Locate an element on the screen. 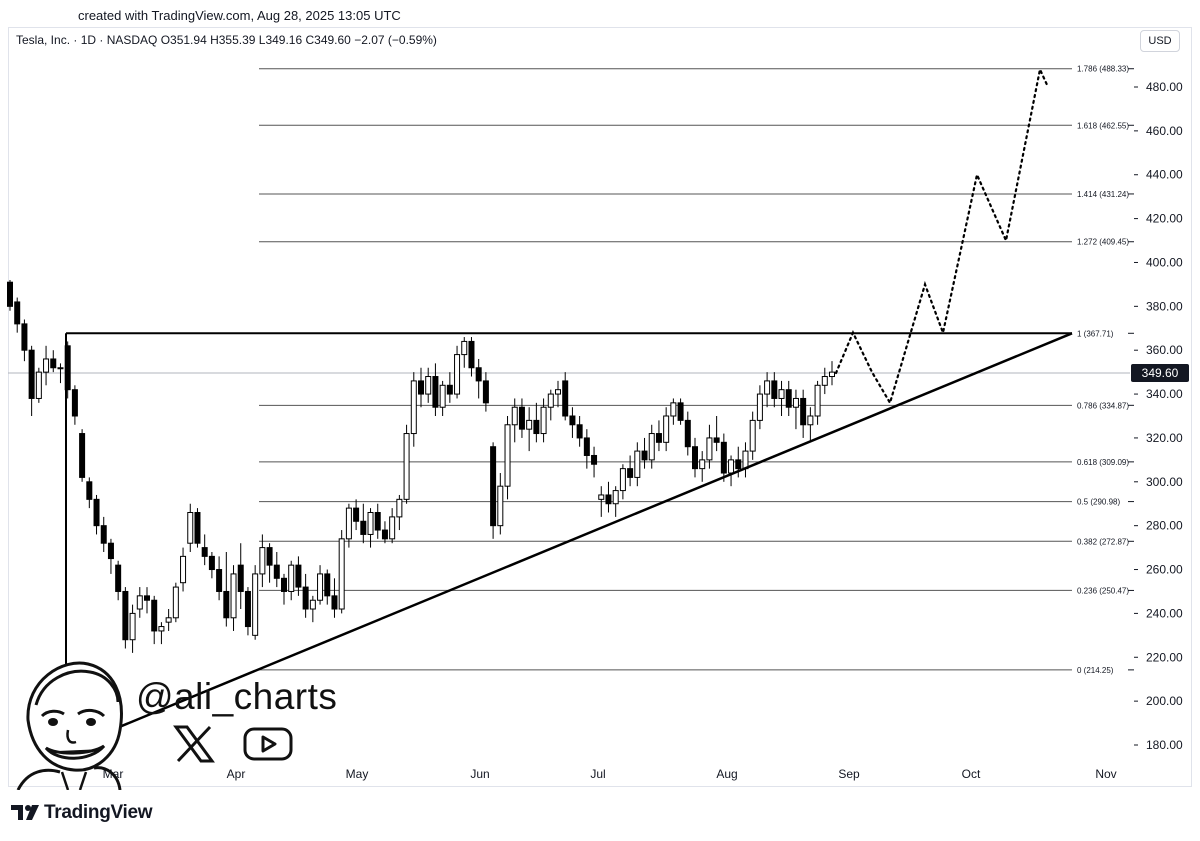 The height and width of the screenshot is (841, 1200). x-tick-label: May is located at coordinates (357, 774).